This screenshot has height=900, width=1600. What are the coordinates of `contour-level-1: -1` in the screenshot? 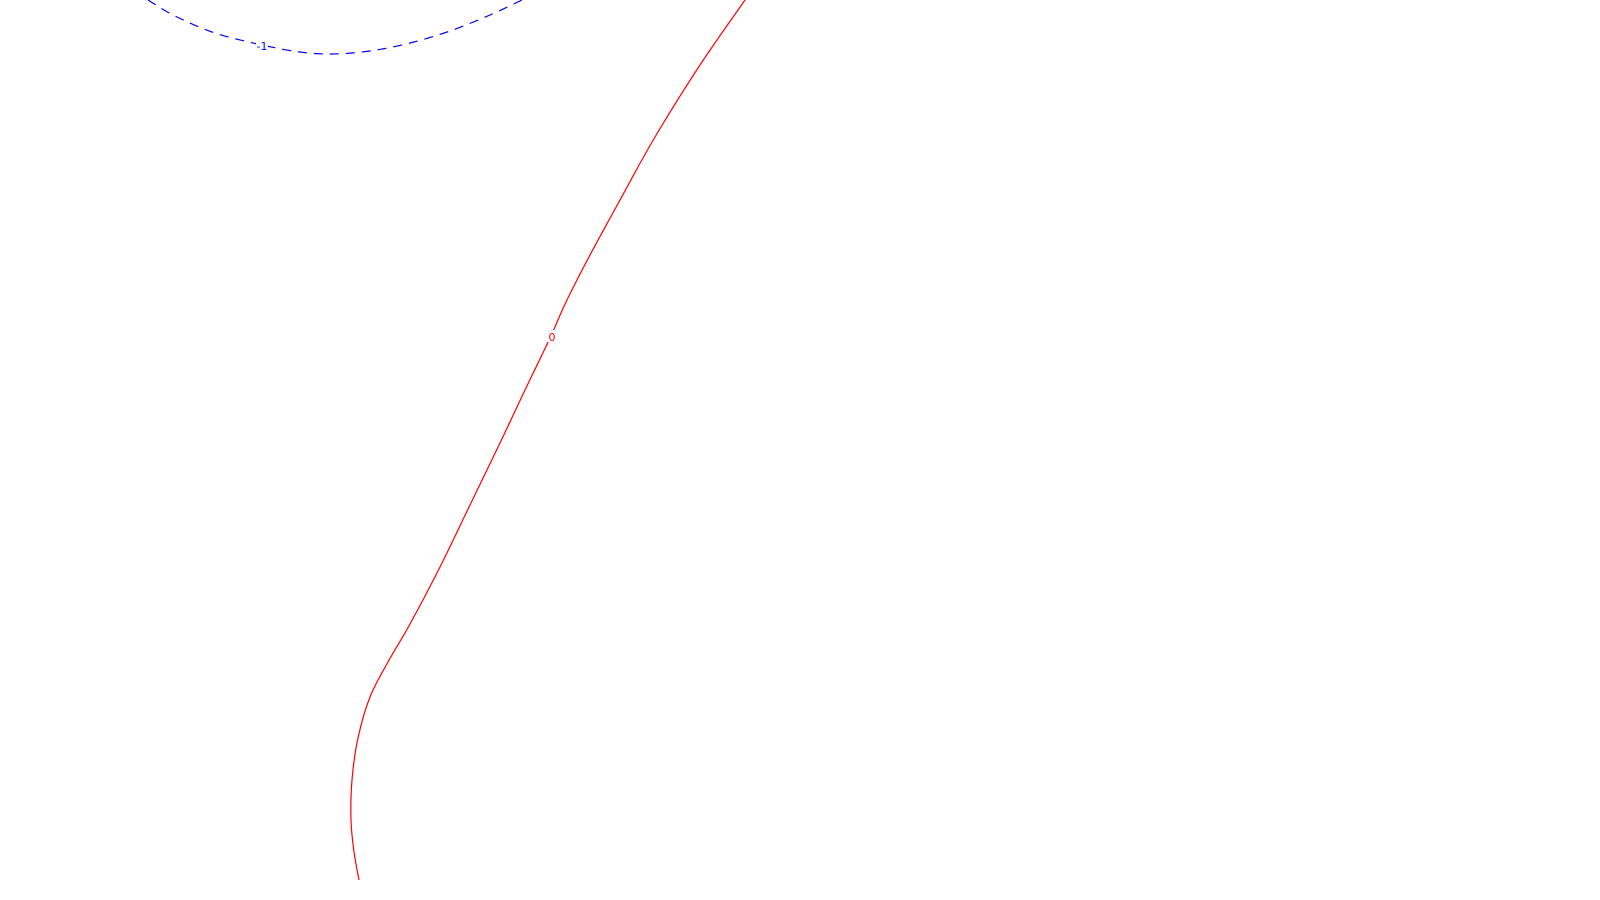 It's located at (335, 27).